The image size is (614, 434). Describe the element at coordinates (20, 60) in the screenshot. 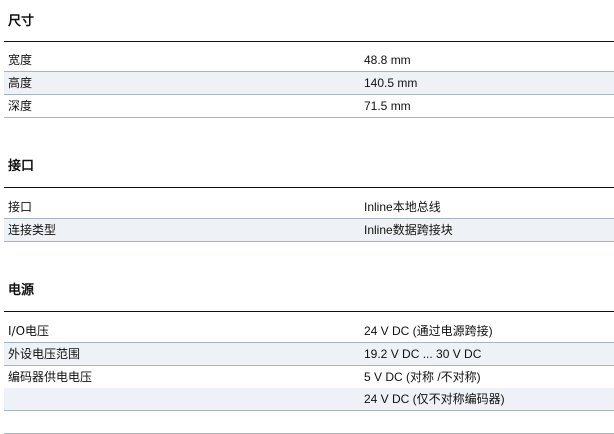

I see `row-label: 宽度` at that location.